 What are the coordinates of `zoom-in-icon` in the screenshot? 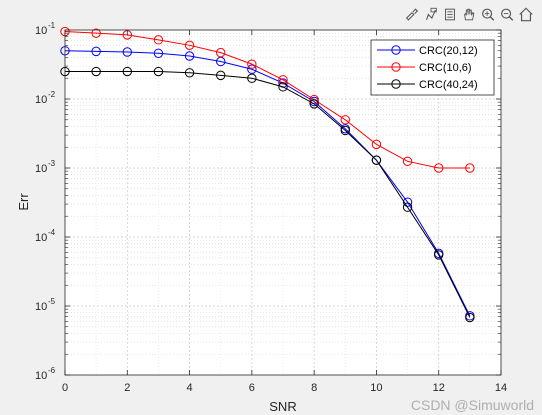 It's located at (488, 14).